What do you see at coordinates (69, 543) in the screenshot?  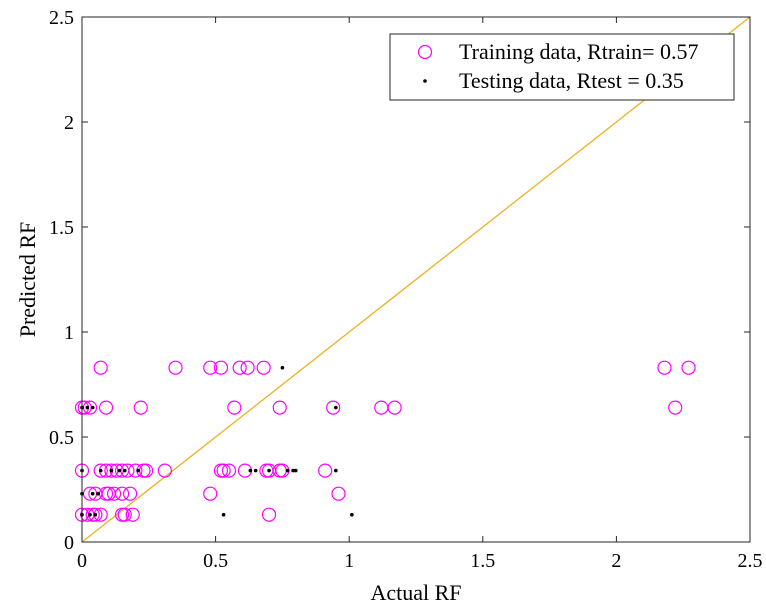 I see `y-tick-label: 0` at bounding box center [69, 543].